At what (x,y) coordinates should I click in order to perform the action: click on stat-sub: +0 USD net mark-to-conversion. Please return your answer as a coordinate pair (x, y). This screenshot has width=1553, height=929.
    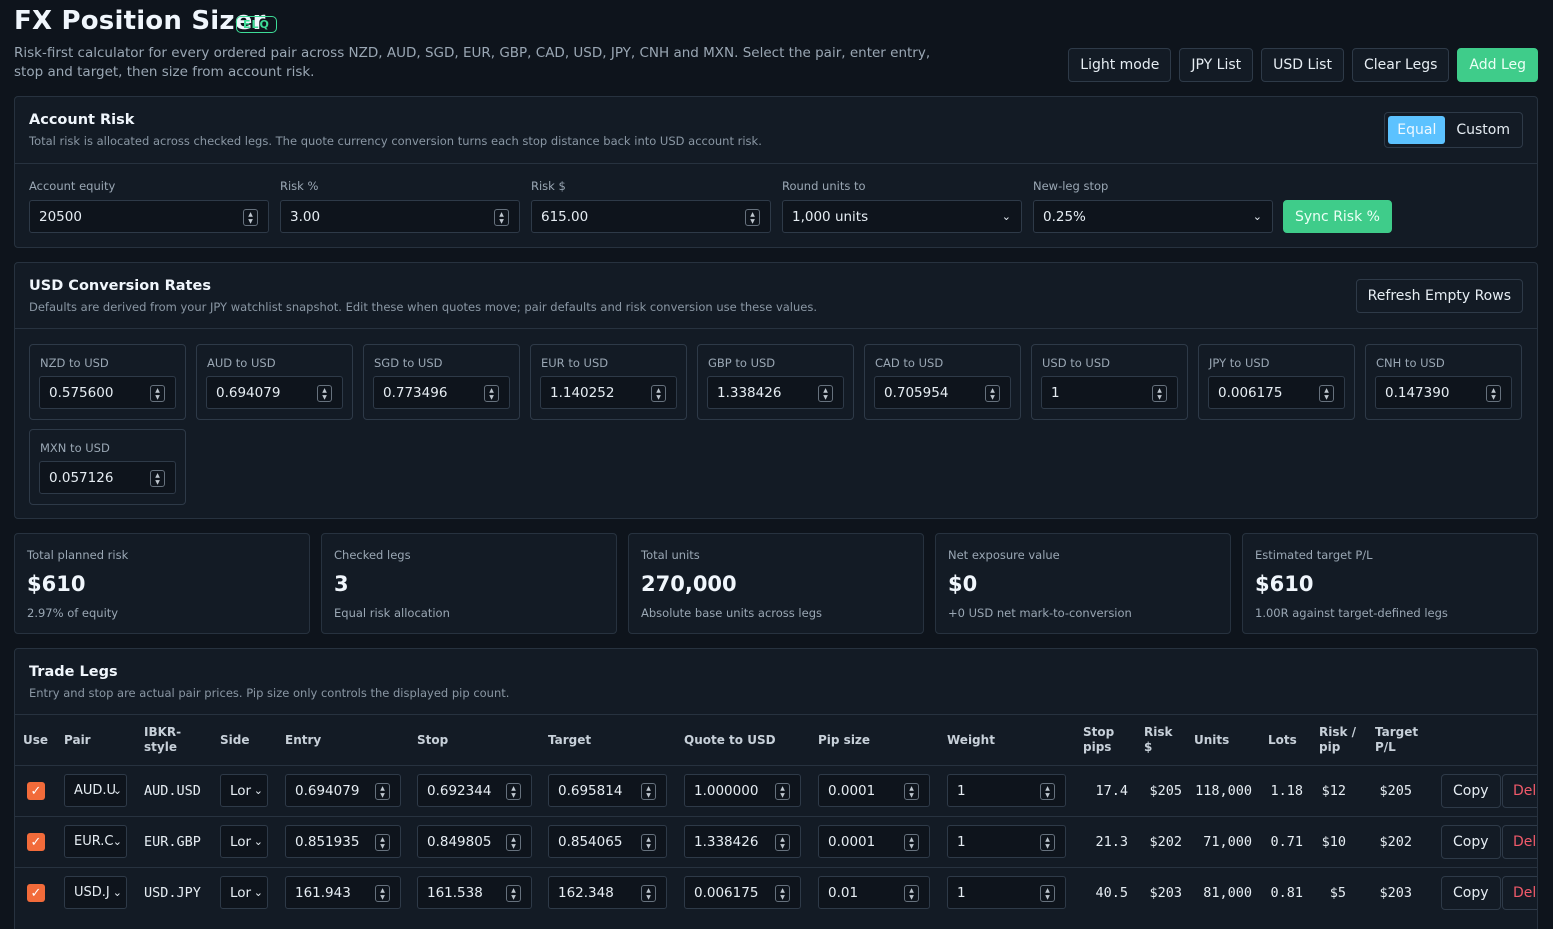
    Looking at the image, I should click on (1040, 613).